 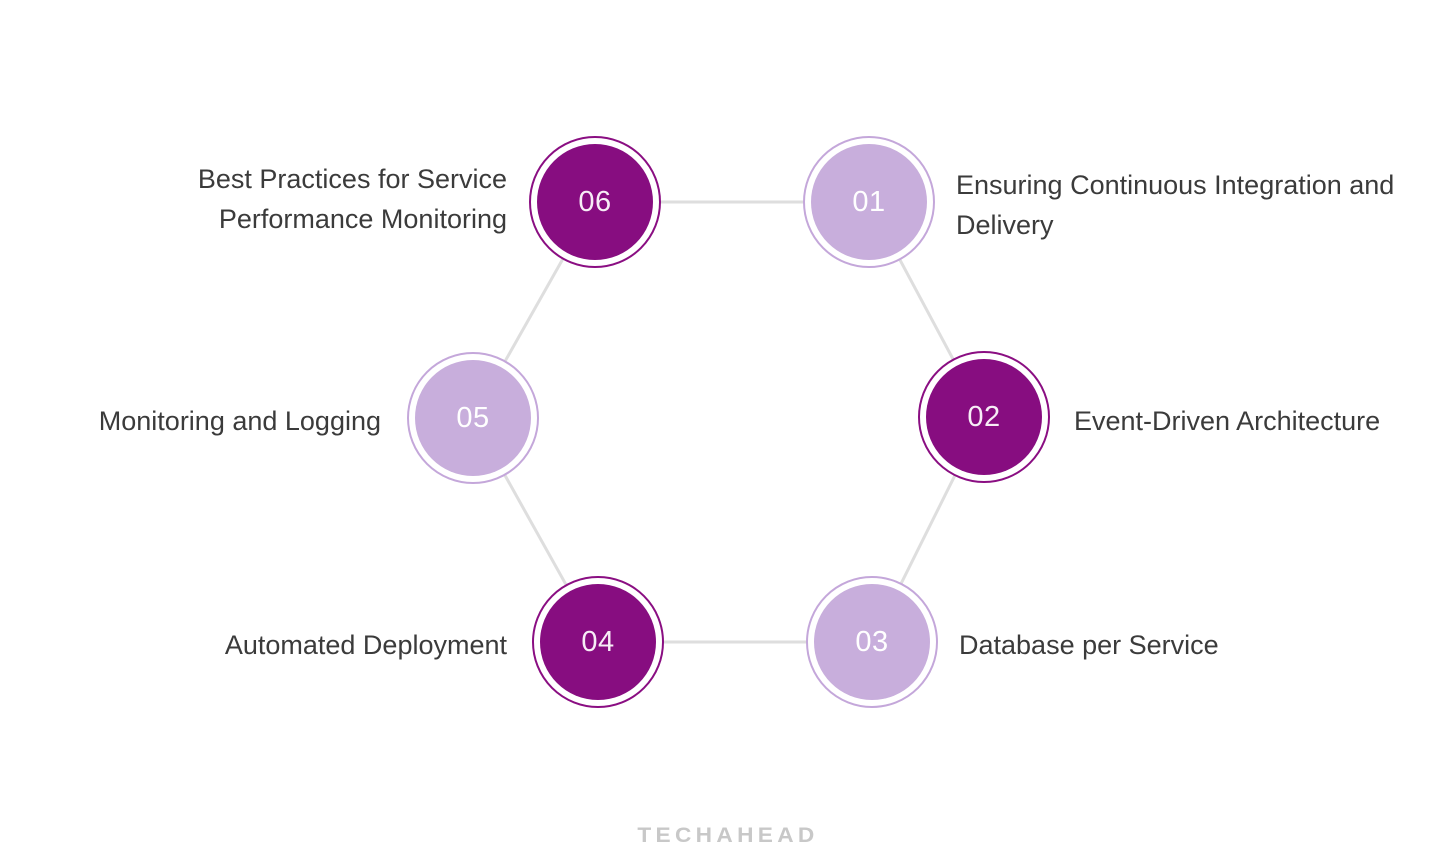 I want to click on node-03: 03, so click(x=872, y=642).